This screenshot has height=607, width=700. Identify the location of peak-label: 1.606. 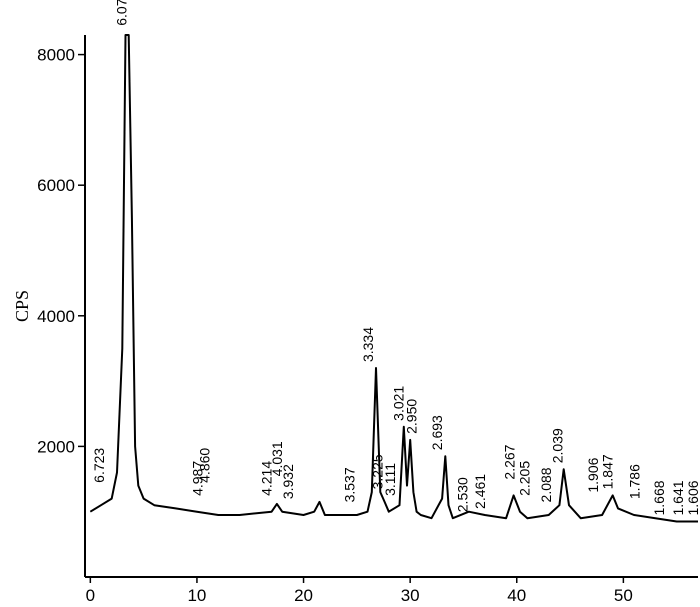
(692, 497).